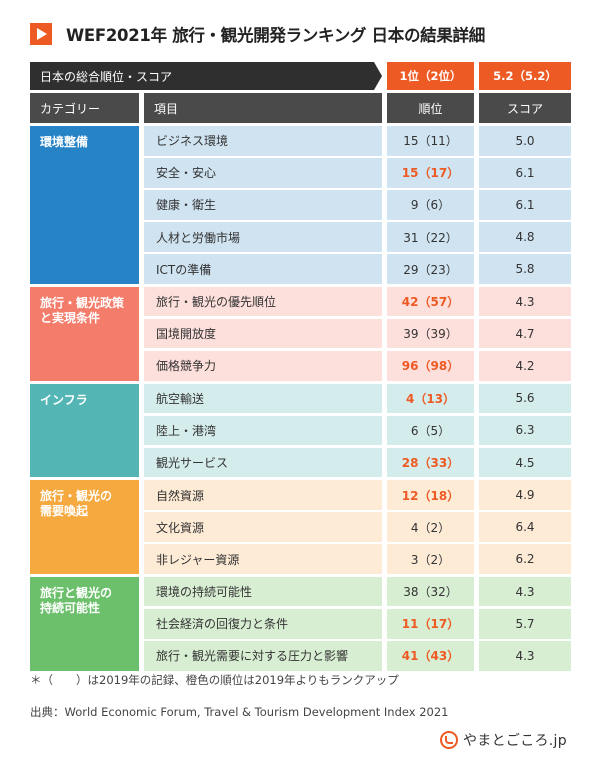 This screenshot has width=600, height=766. I want to click on item-cell: 環境の持続可能性, so click(263, 591).